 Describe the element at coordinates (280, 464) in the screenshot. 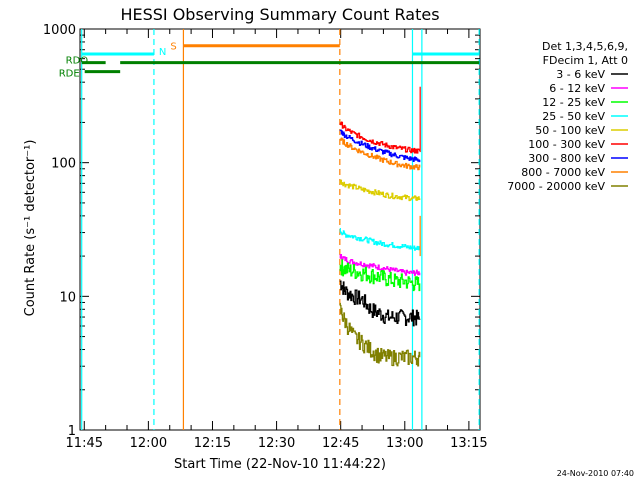

I see `x-axis-label: Start Time (22-Nov-10 11:44:22)` at that location.